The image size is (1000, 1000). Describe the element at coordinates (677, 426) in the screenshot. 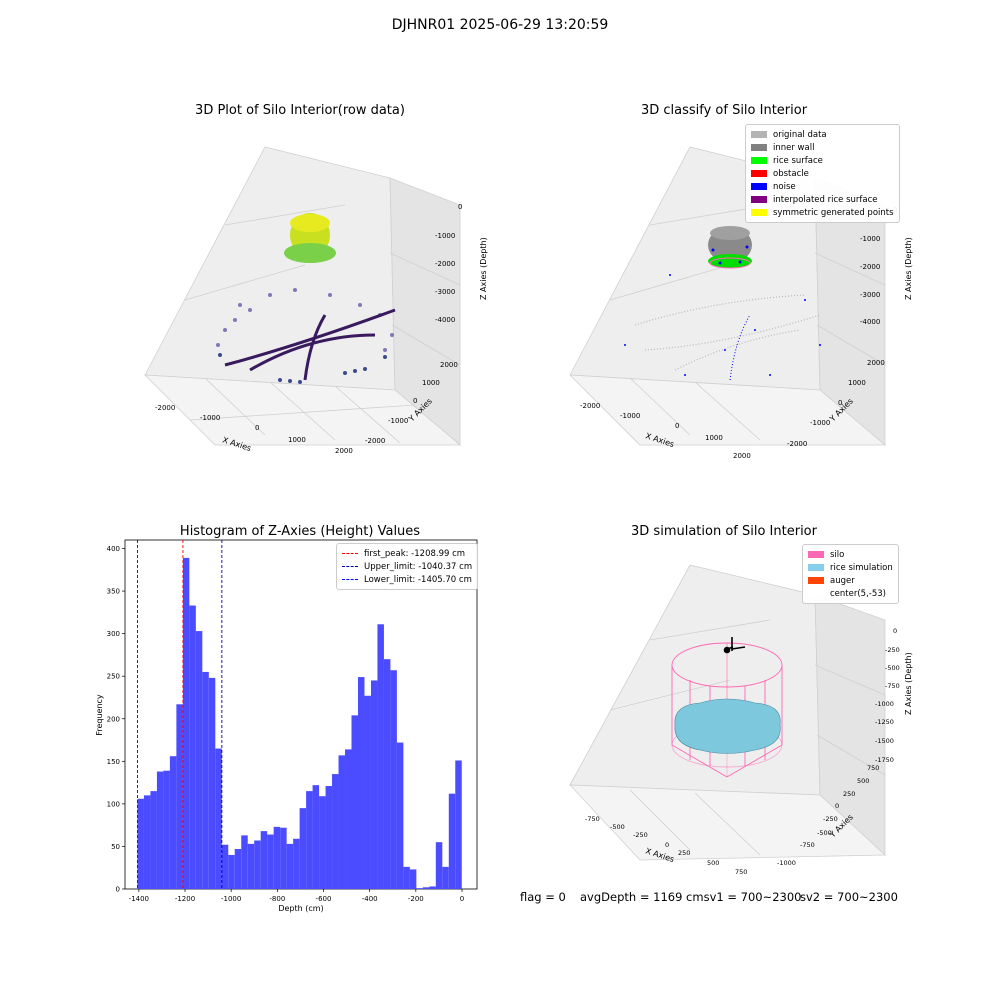

I see `classify-x-tick: 0` at that location.